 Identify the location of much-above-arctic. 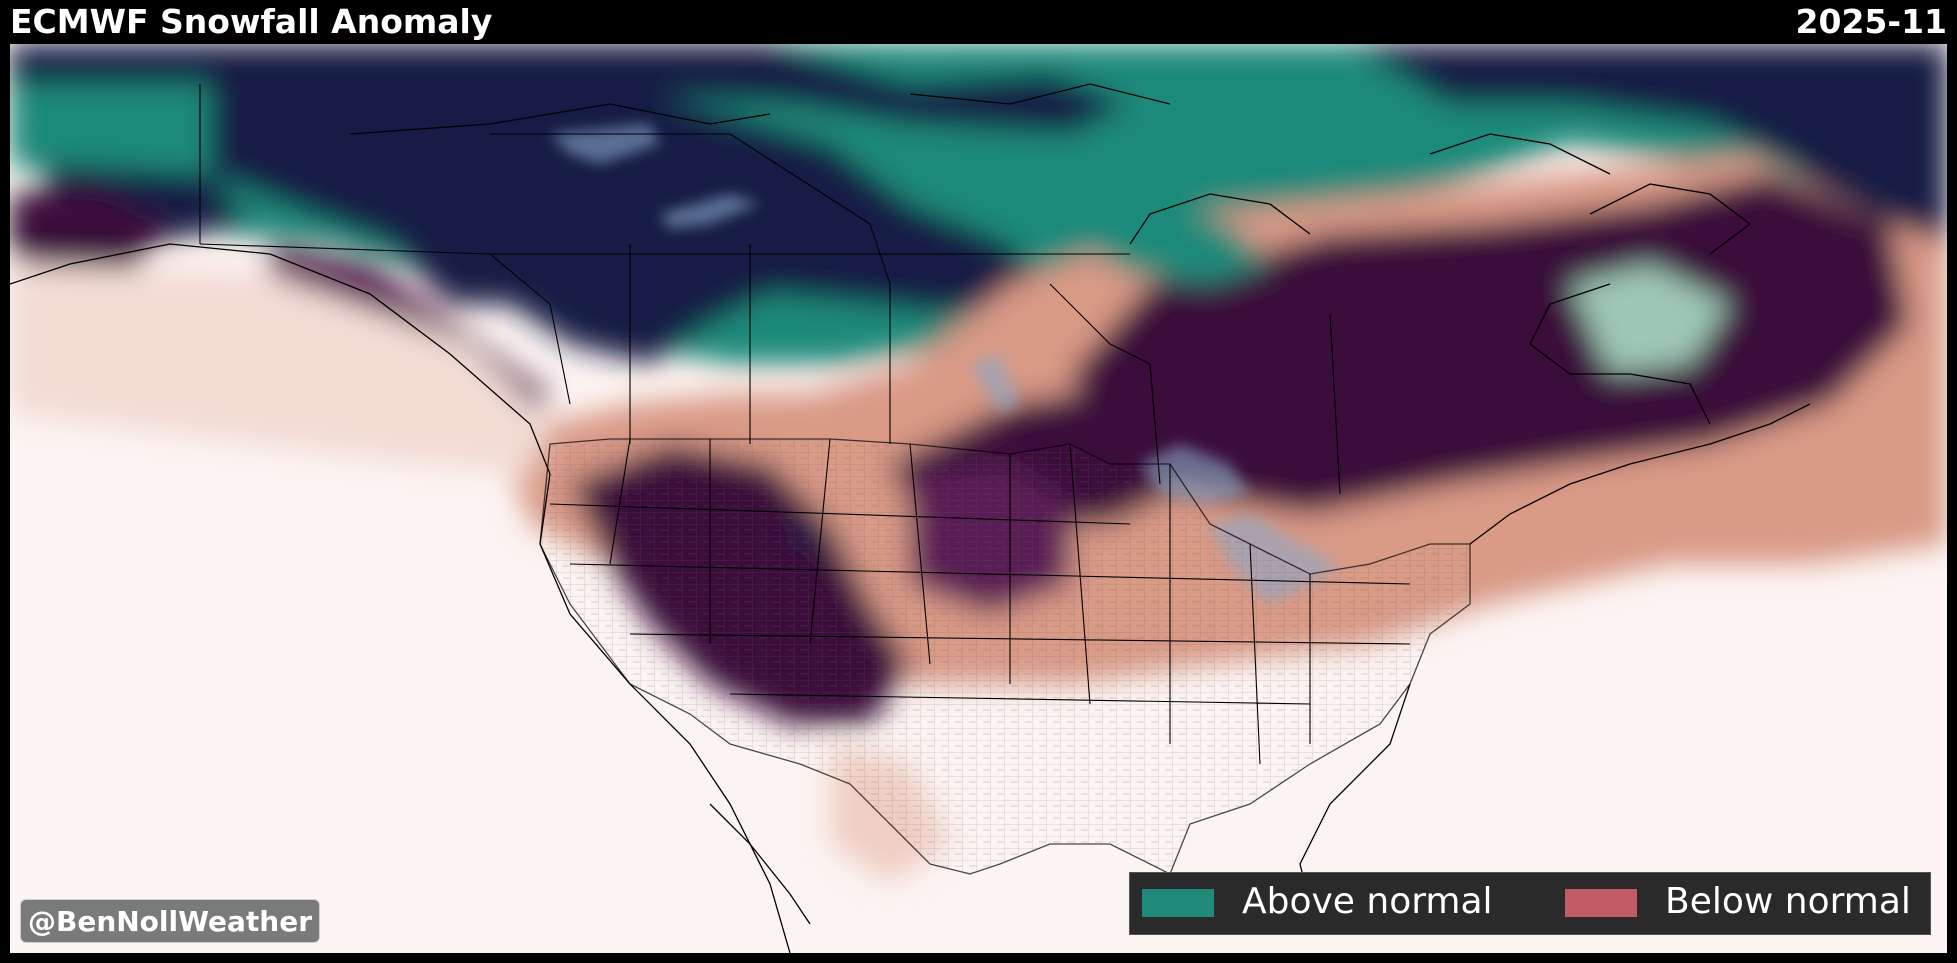
(570, 89).